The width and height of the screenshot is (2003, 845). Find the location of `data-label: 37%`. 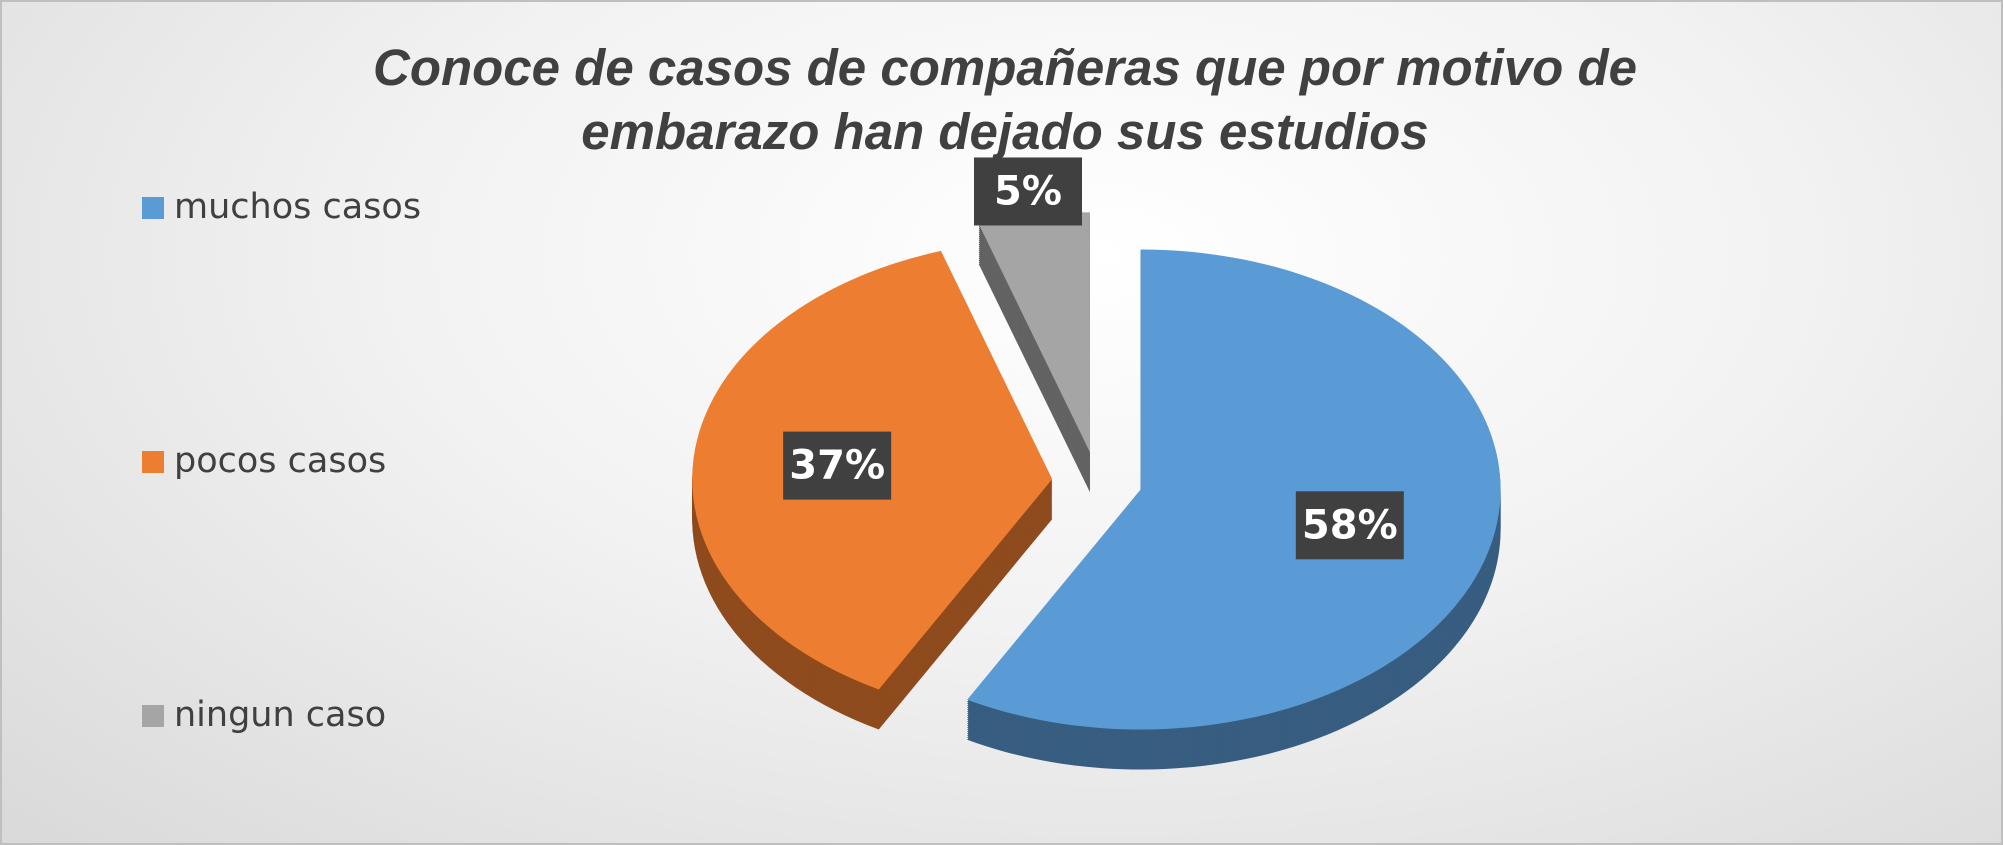

data-label: 37% is located at coordinates (837, 466).